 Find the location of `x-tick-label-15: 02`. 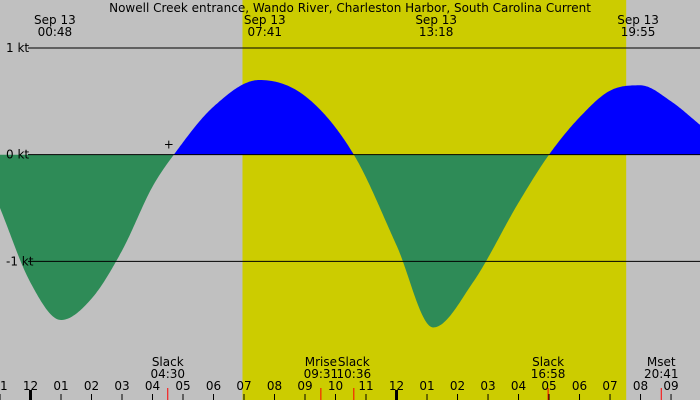

x-tick-label-15: 02 is located at coordinates (457, 386).